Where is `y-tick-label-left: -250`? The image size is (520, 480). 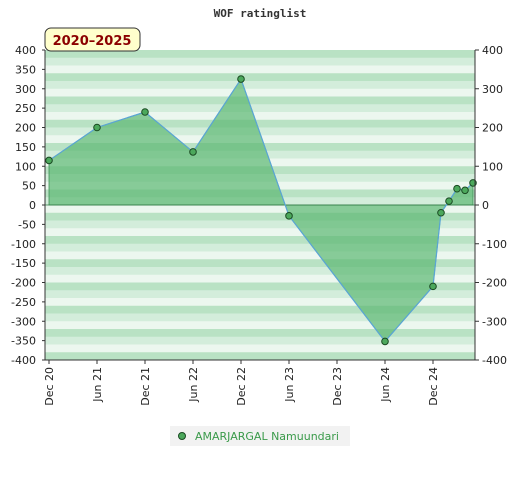 y-tick-label-left: -250 is located at coordinates (23, 302).